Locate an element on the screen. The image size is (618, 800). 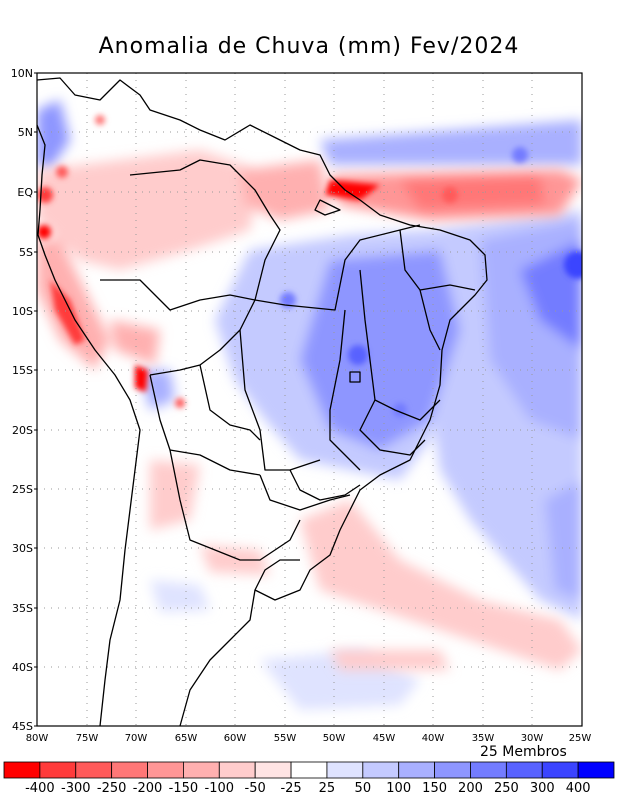
lon-label: 25W is located at coordinates (580, 738).